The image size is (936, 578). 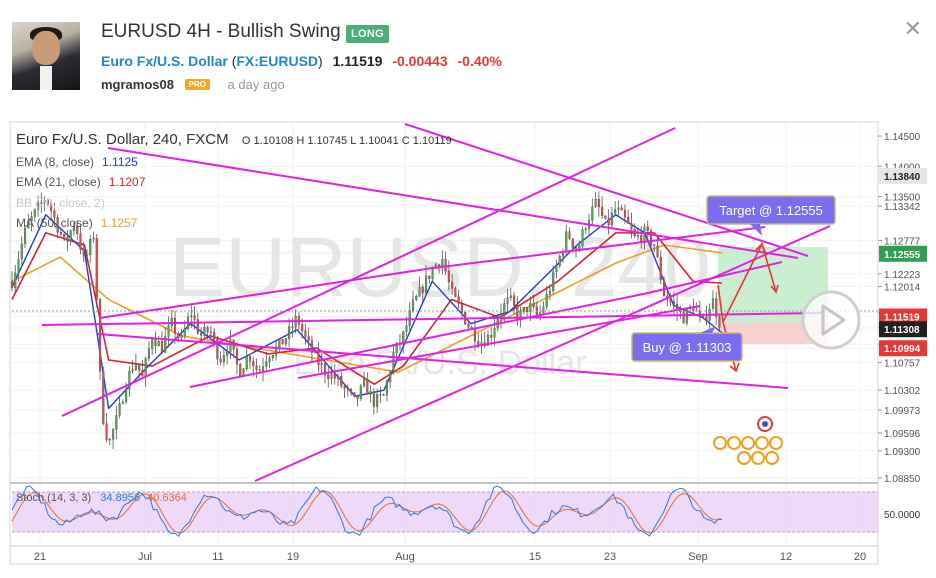 I want to click on time-tick-label: Aug, so click(x=405, y=557).